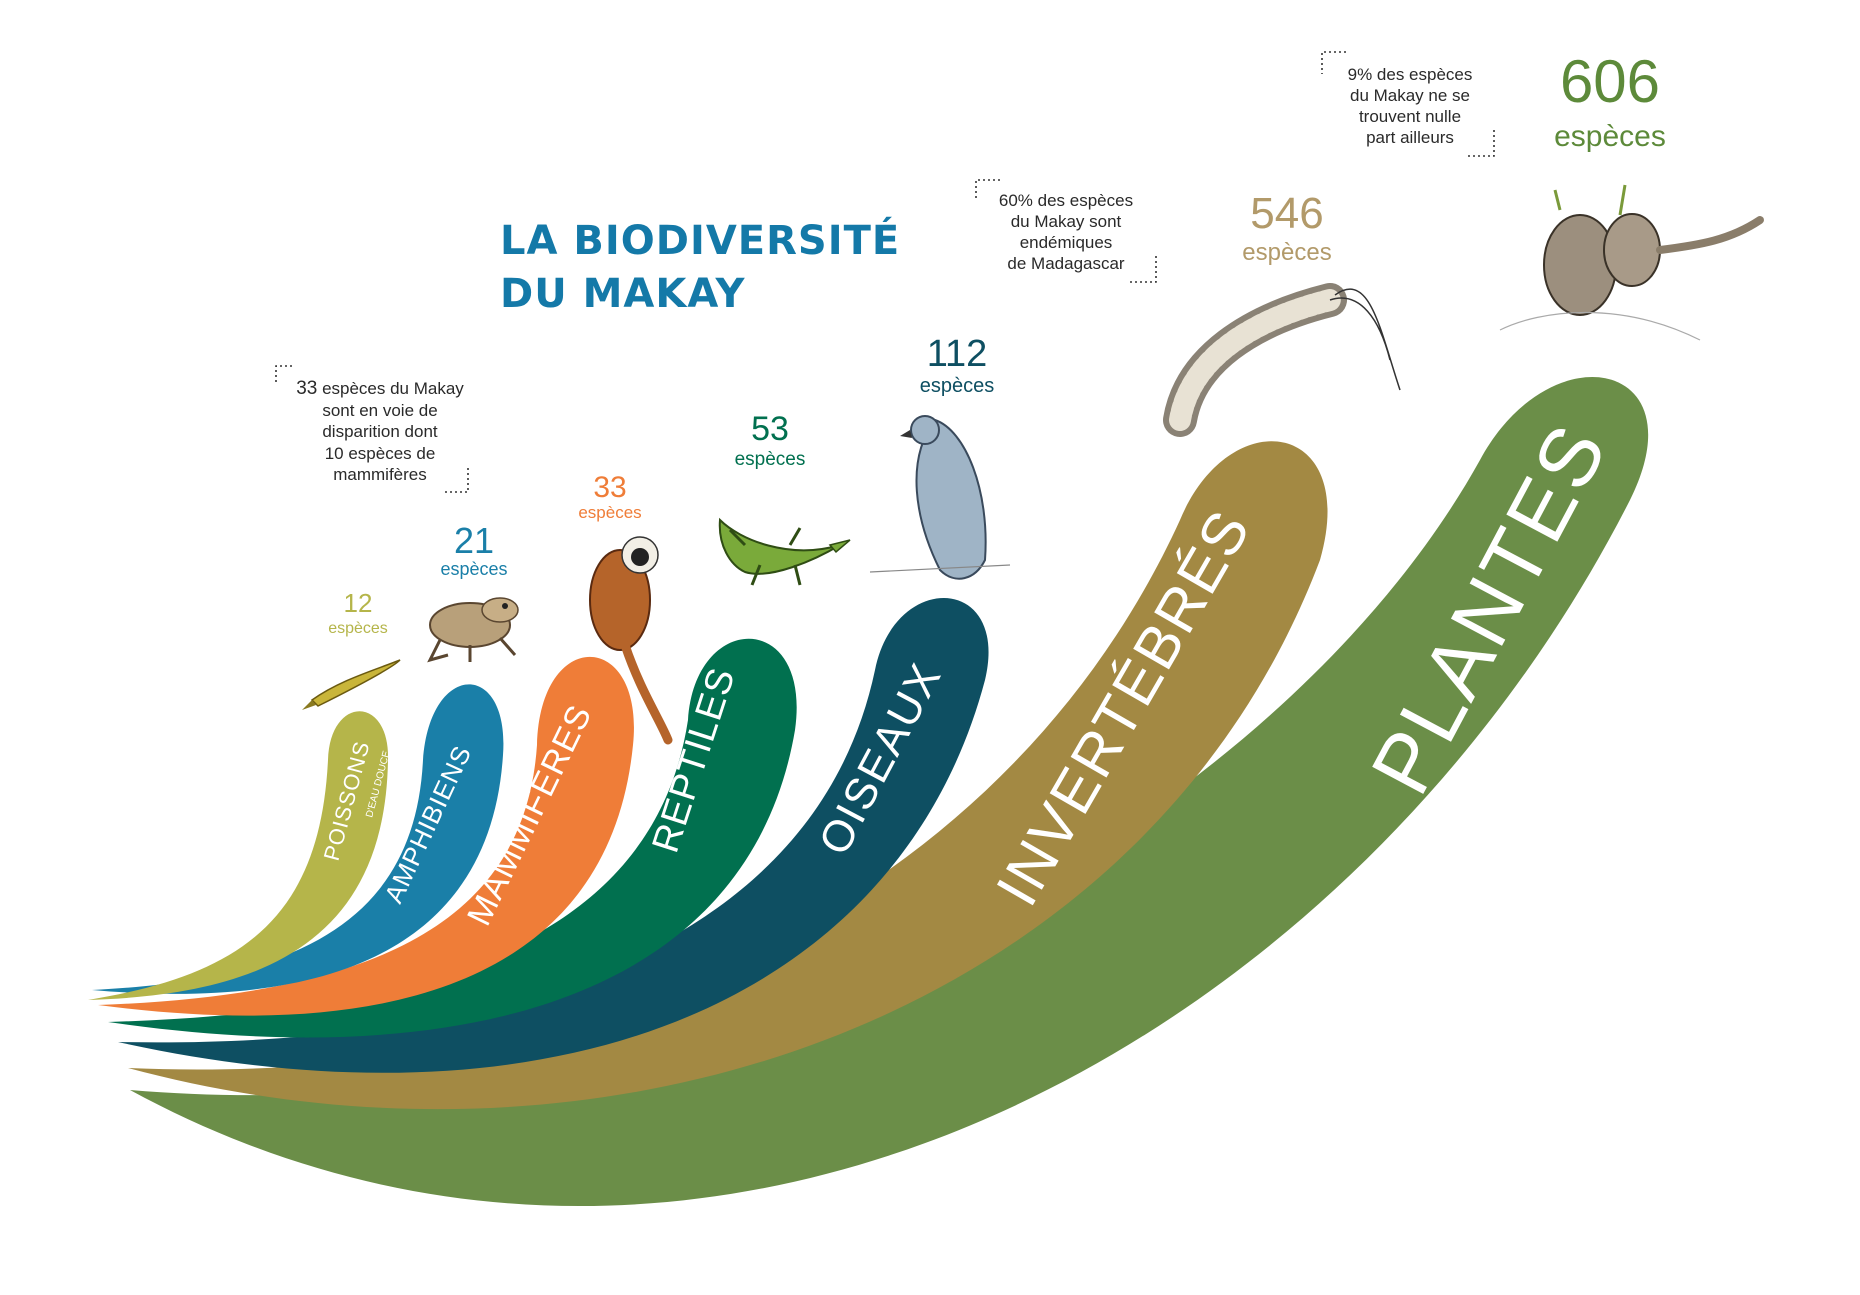 The height and width of the screenshot is (1295, 1860). Describe the element at coordinates (473, 569) in the screenshot. I see `unit-amphibiens: espèces` at that location.